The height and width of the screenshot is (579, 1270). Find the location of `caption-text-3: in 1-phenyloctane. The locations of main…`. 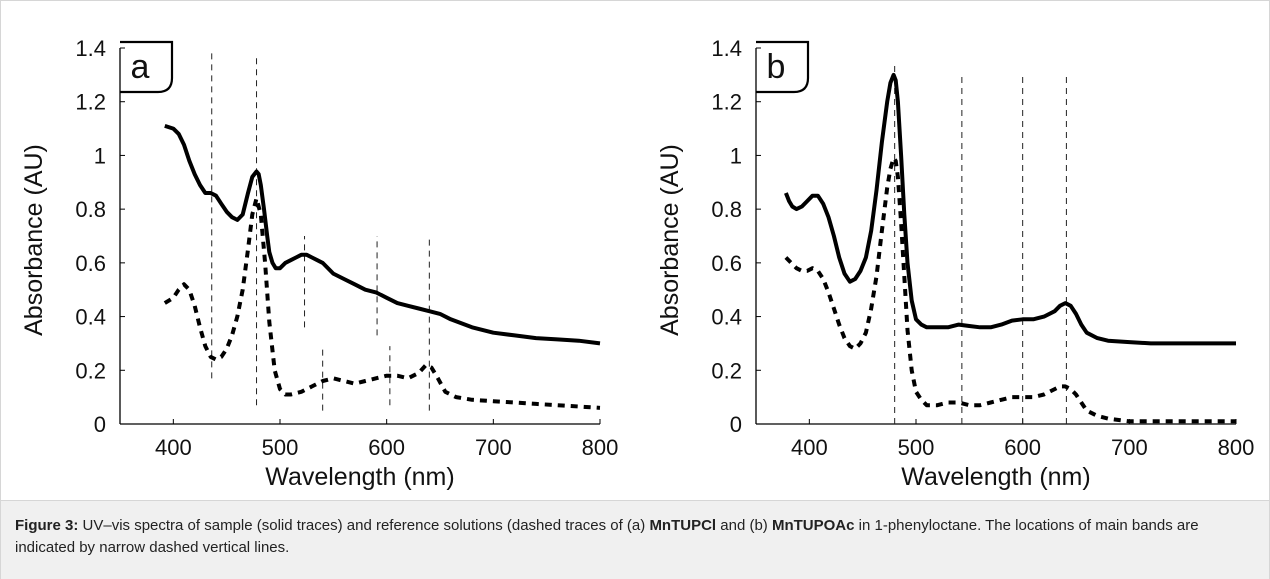

caption-text-3: in 1-phenyloctane. The locations of main… is located at coordinates (607, 536).